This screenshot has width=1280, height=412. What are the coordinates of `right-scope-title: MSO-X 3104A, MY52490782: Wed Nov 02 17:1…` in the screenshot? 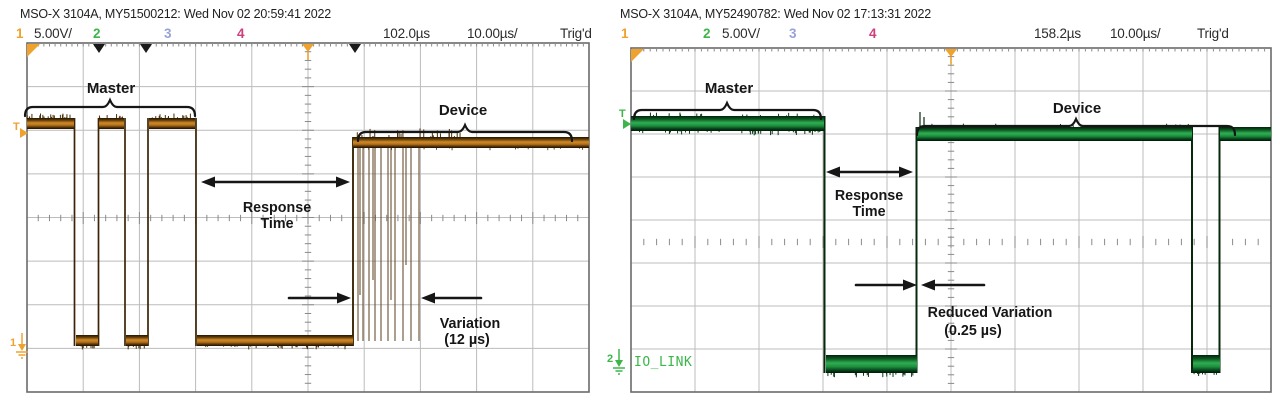 It's located at (775, 14).